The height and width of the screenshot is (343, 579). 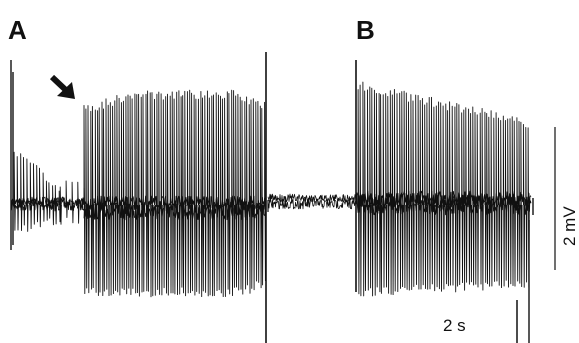 What do you see at coordinates (312, 202) in the screenshot?
I see `trace-transition` at bounding box center [312, 202].